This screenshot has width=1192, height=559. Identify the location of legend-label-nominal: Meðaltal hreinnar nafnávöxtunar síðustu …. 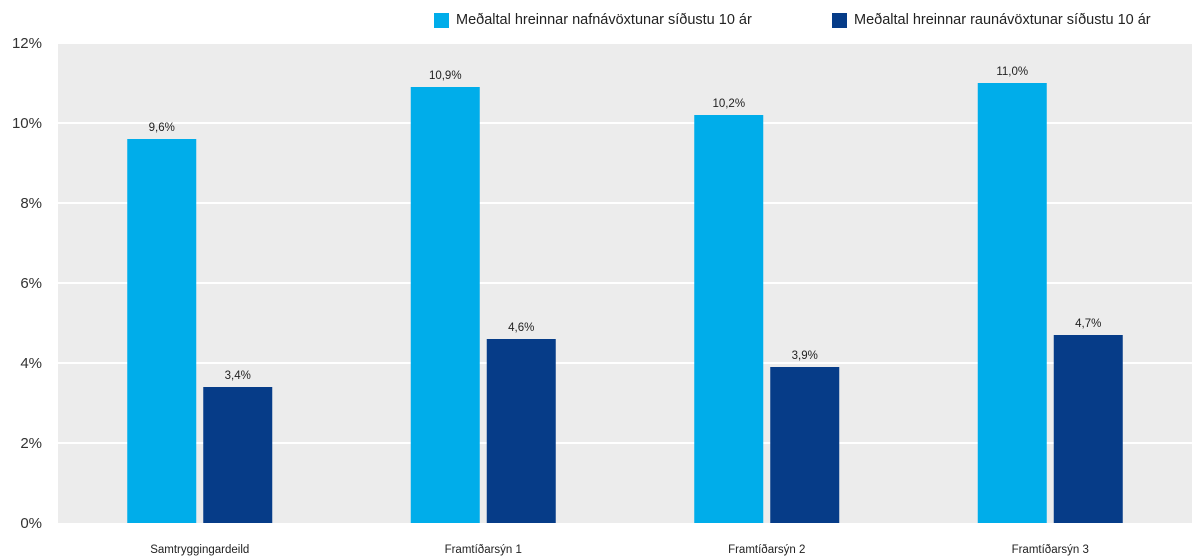
(604, 20).